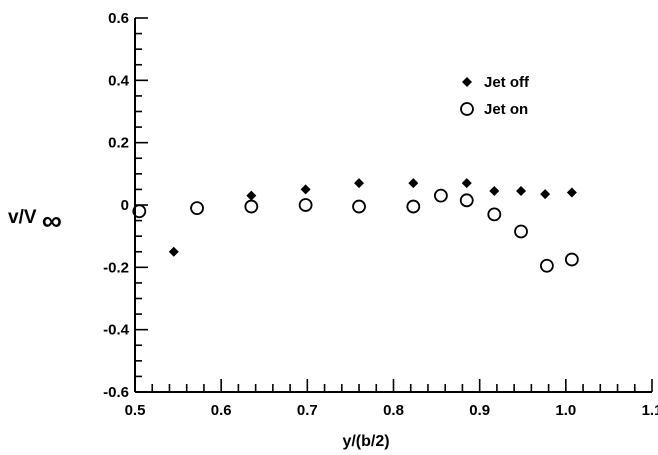 This screenshot has height=455, width=658. What do you see at coordinates (393, 410) in the screenshot?
I see `x-tick-label: 0.8` at bounding box center [393, 410].